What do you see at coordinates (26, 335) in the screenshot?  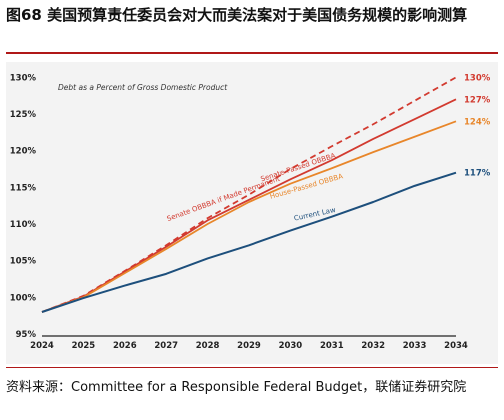 I see `y-tick-label: 95%` at bounding box center [26, 335].